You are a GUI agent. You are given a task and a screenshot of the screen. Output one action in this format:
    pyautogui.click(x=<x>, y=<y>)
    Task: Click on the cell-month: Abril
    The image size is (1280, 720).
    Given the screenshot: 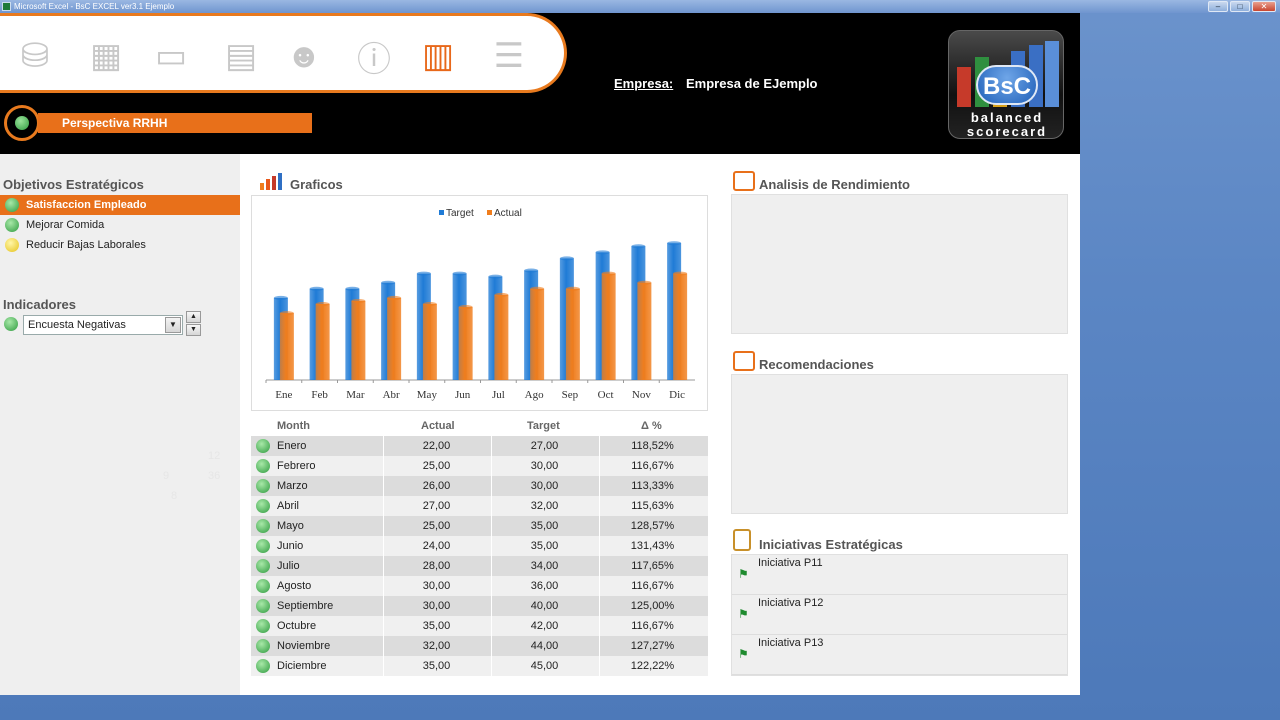 What is the action you would take?
    pyautogui.click(x=288, y=506)
    